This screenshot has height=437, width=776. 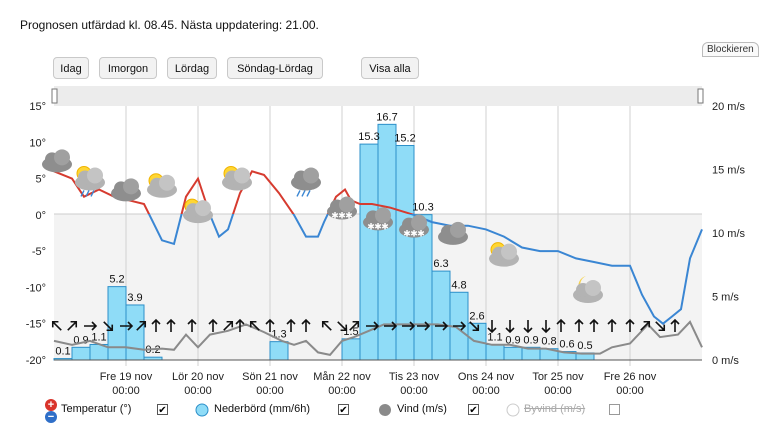 What do you see at coordinates (342, 390) in the screenshot?
I see `day-time-3: 00:00` at bounding box center [342, 390].